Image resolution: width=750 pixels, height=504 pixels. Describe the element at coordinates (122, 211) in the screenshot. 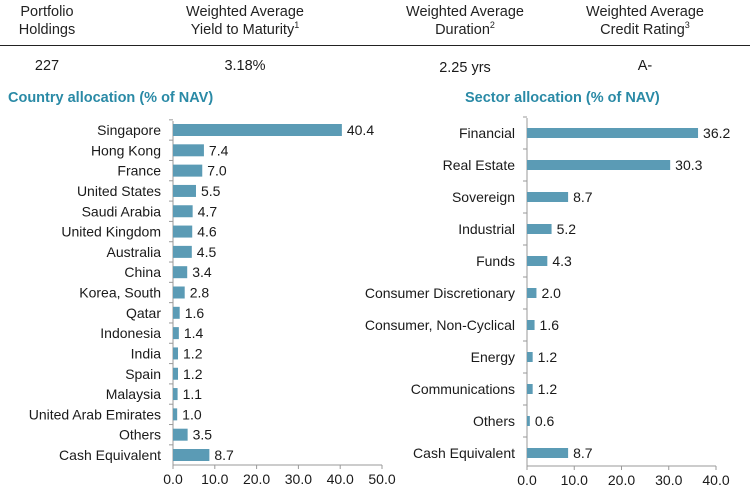

I see `country-category-label: Saudi Arabia` at that location.